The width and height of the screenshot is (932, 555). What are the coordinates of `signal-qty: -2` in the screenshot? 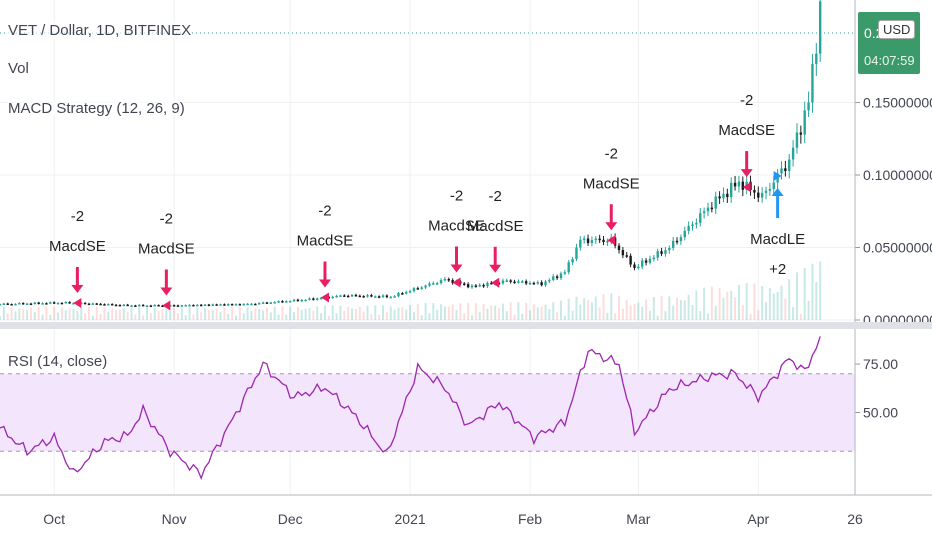 It's located at (77, 216).